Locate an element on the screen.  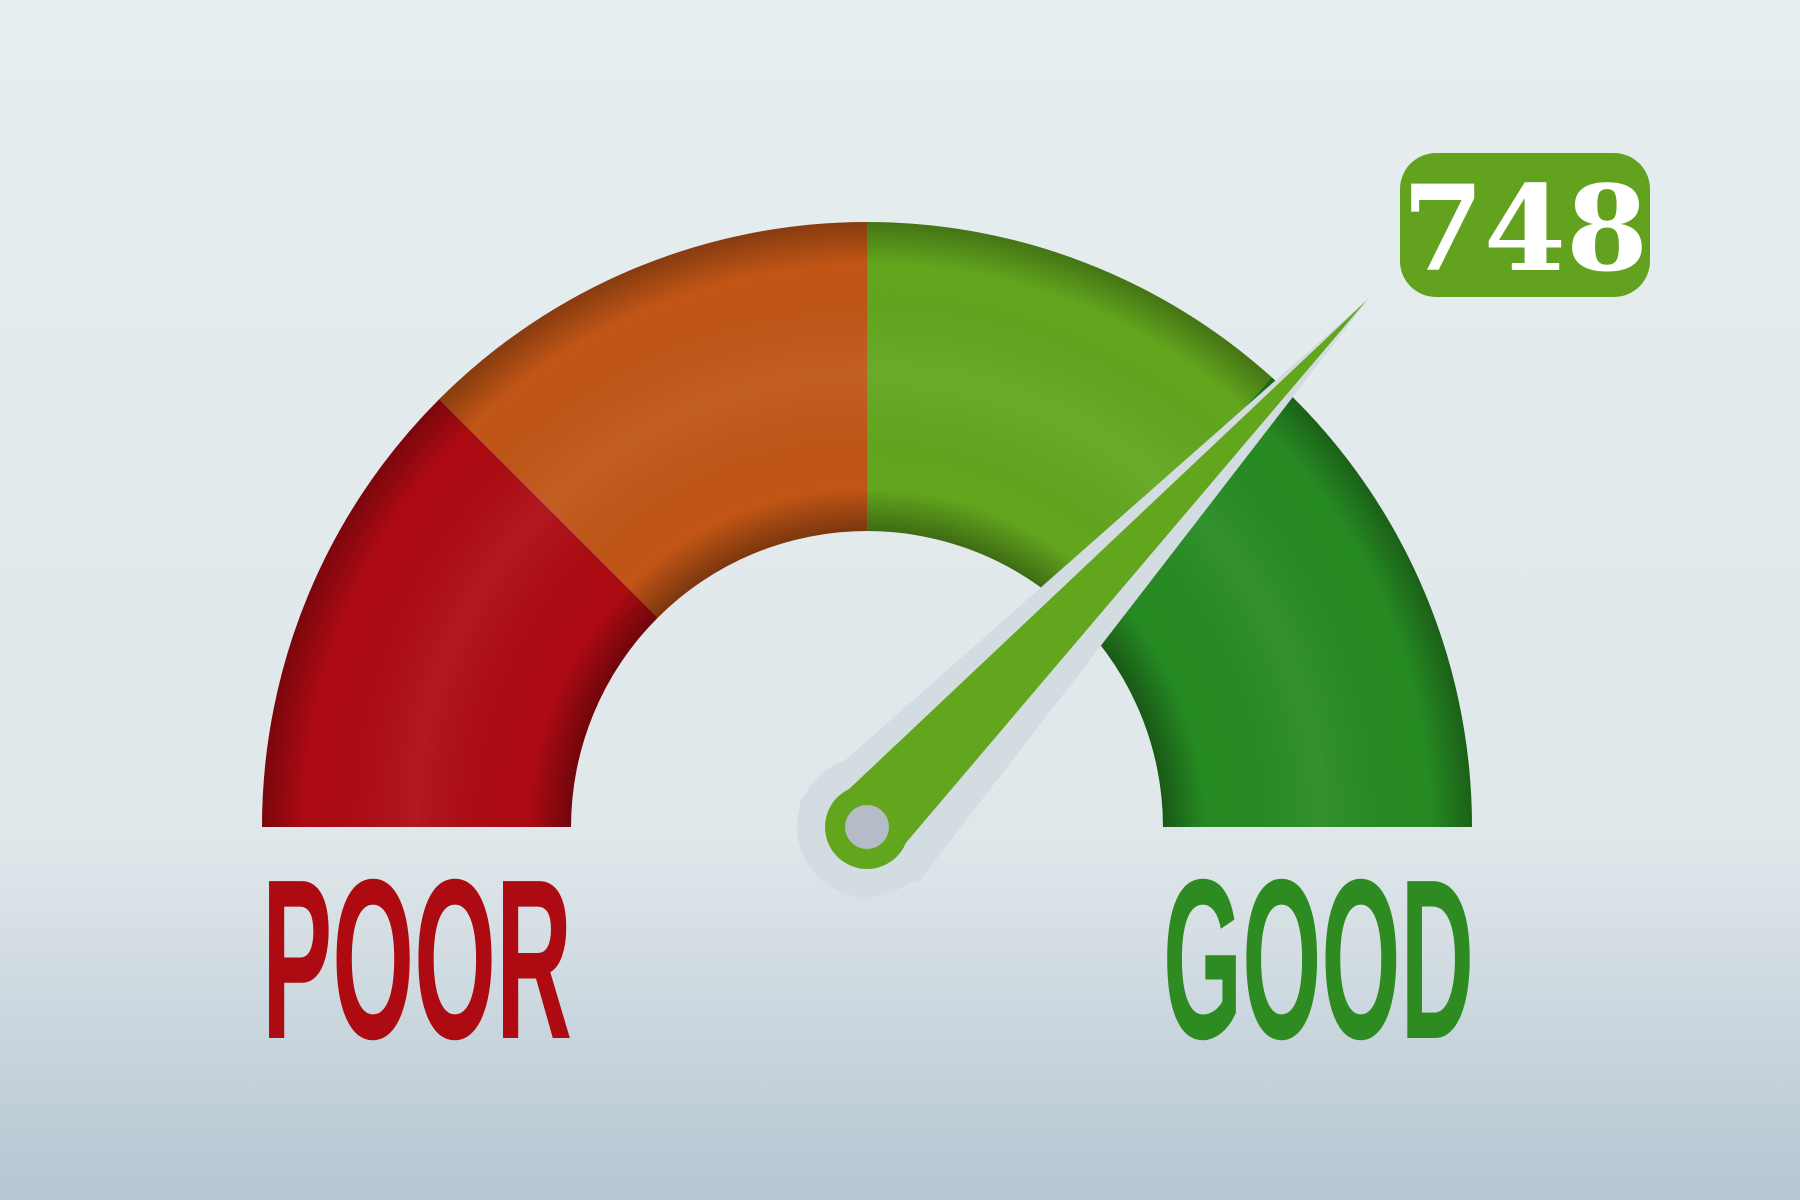
score-value: 748 is located at coordinates (1525, 228).